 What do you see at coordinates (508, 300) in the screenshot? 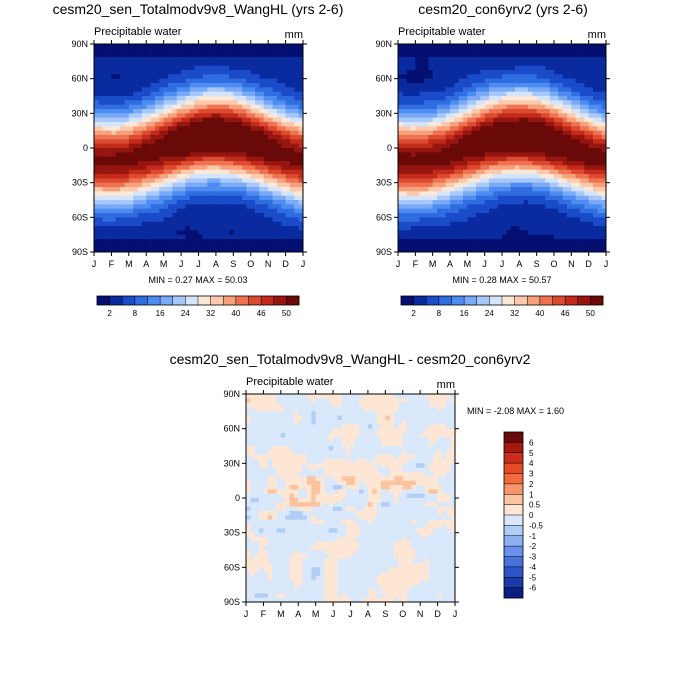
I see `colorbar-swatch` at bounding box center [508, 300].